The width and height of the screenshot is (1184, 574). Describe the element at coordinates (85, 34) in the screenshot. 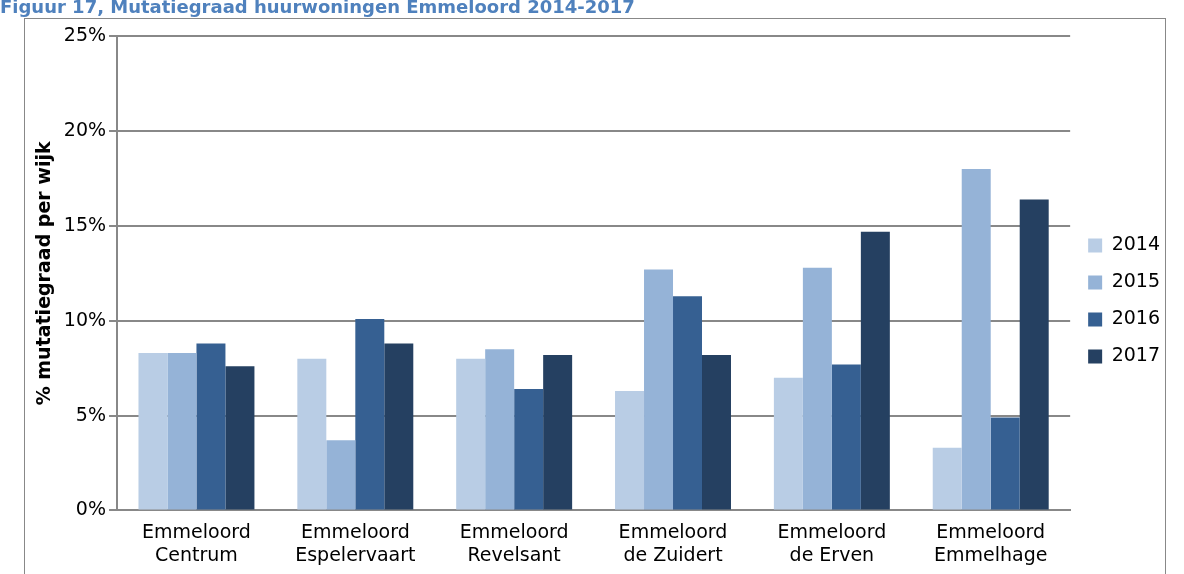

I see `y-tick-label: 25%` at that location.